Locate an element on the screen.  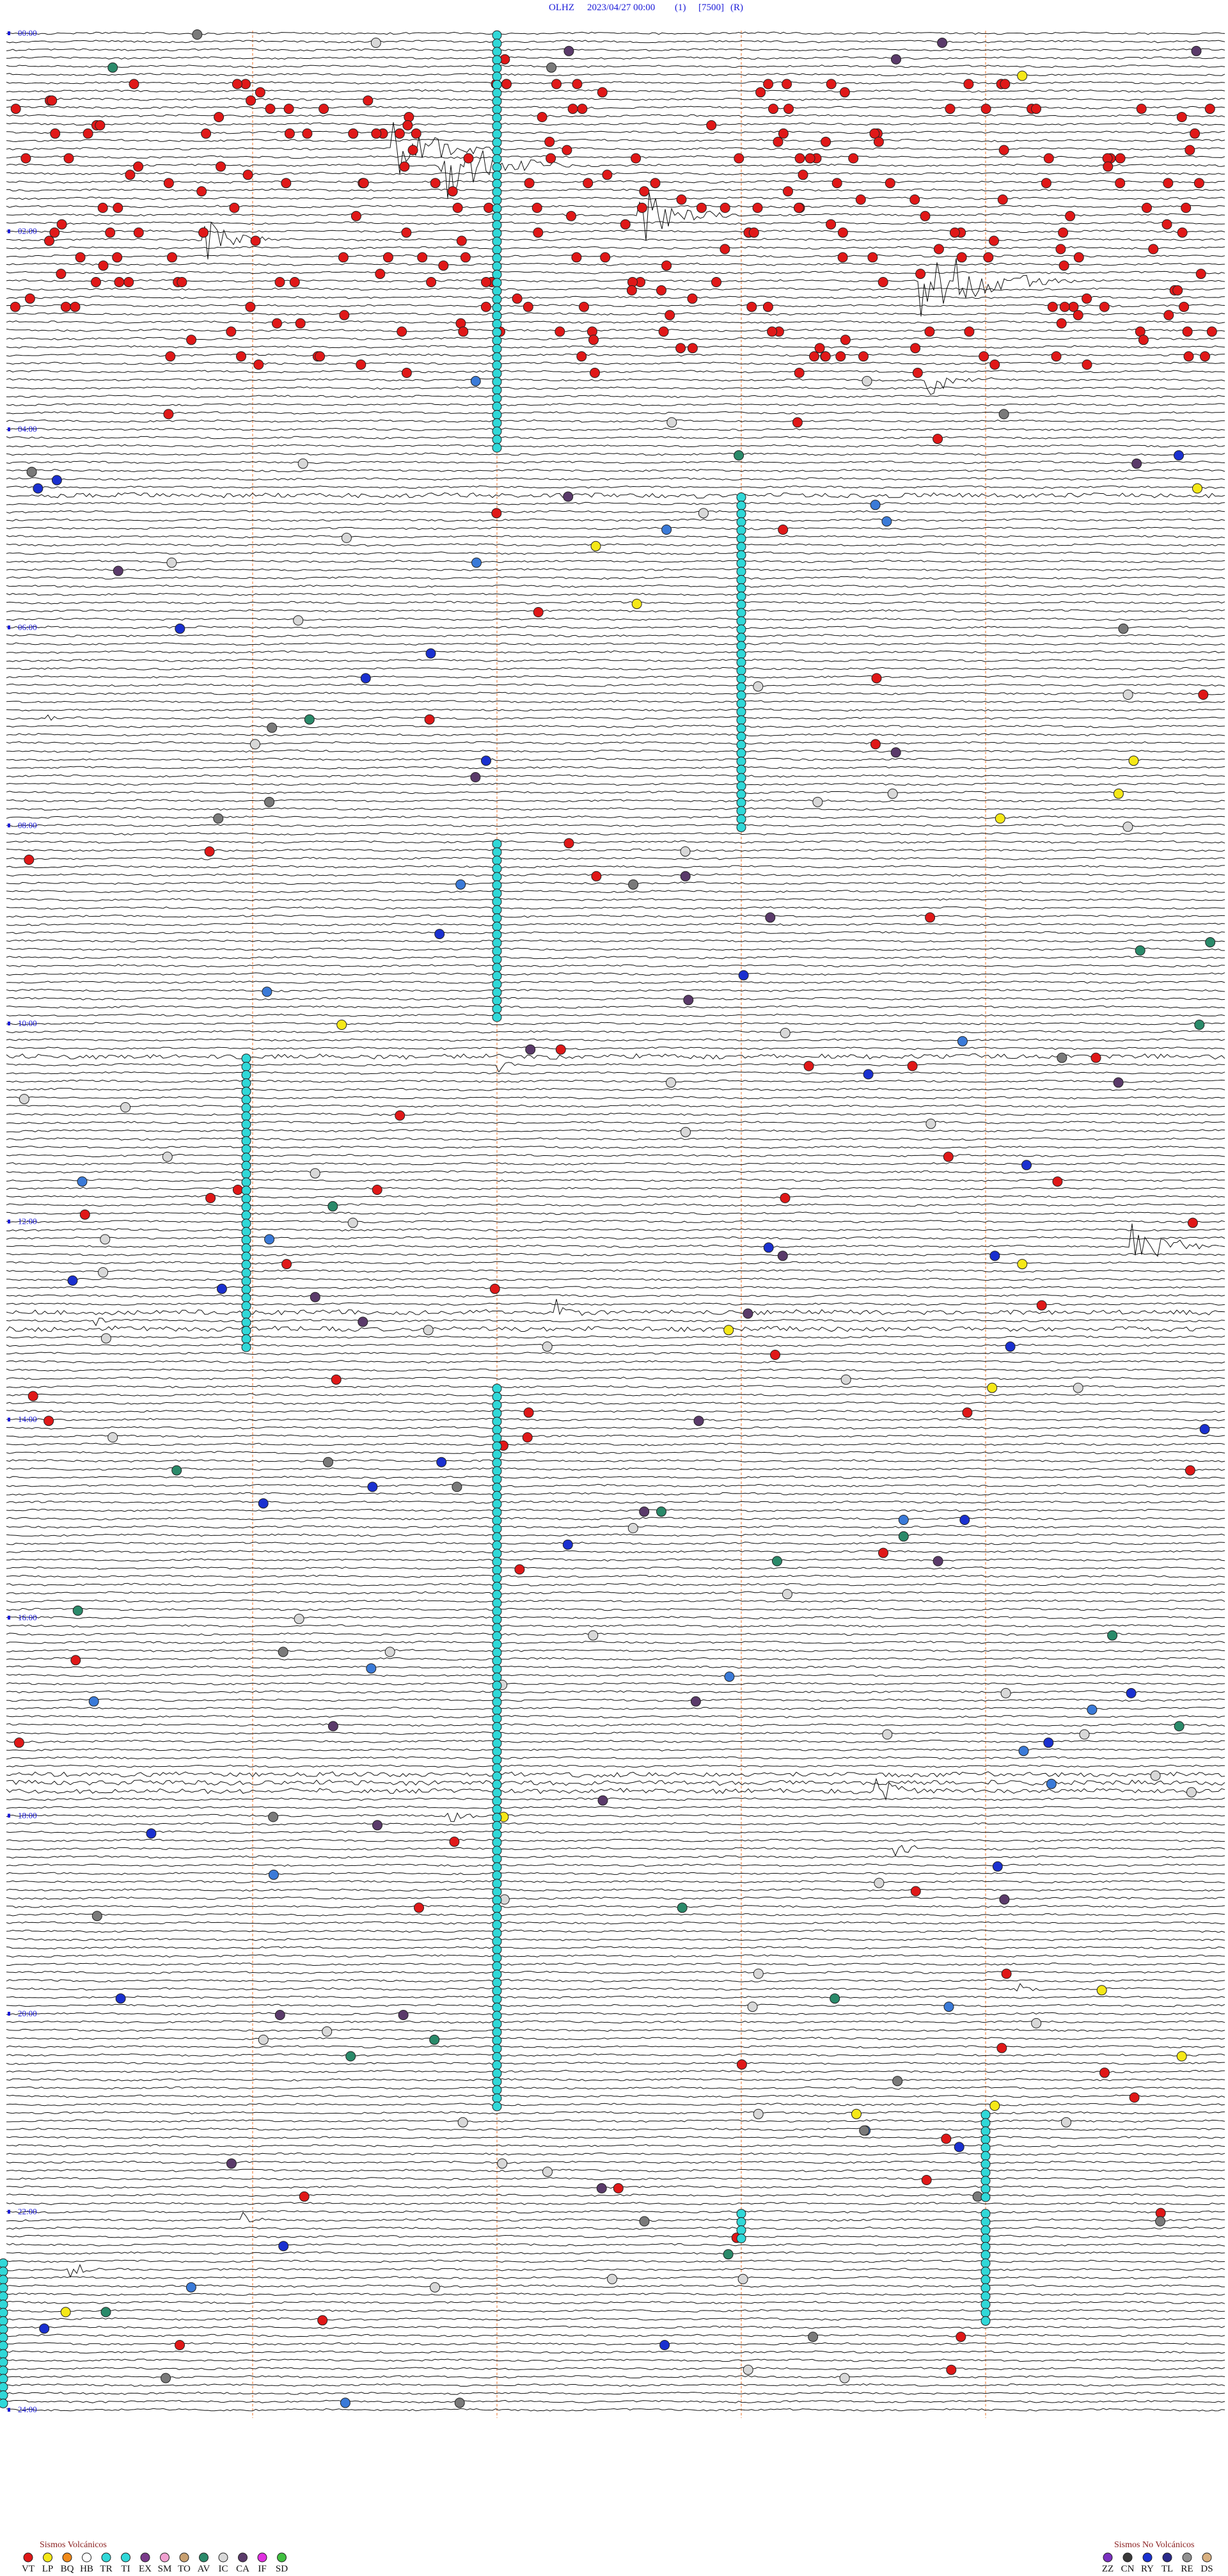
legend-code: SM is located at coordinates (165, 2569).